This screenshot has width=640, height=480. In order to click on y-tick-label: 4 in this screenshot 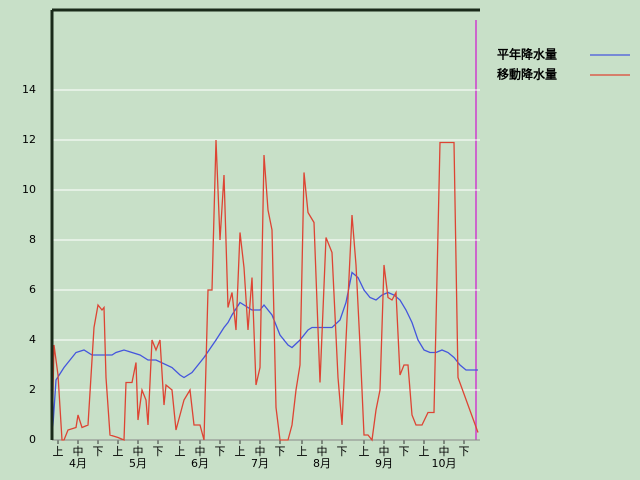, I will do `click(32, 339)`.